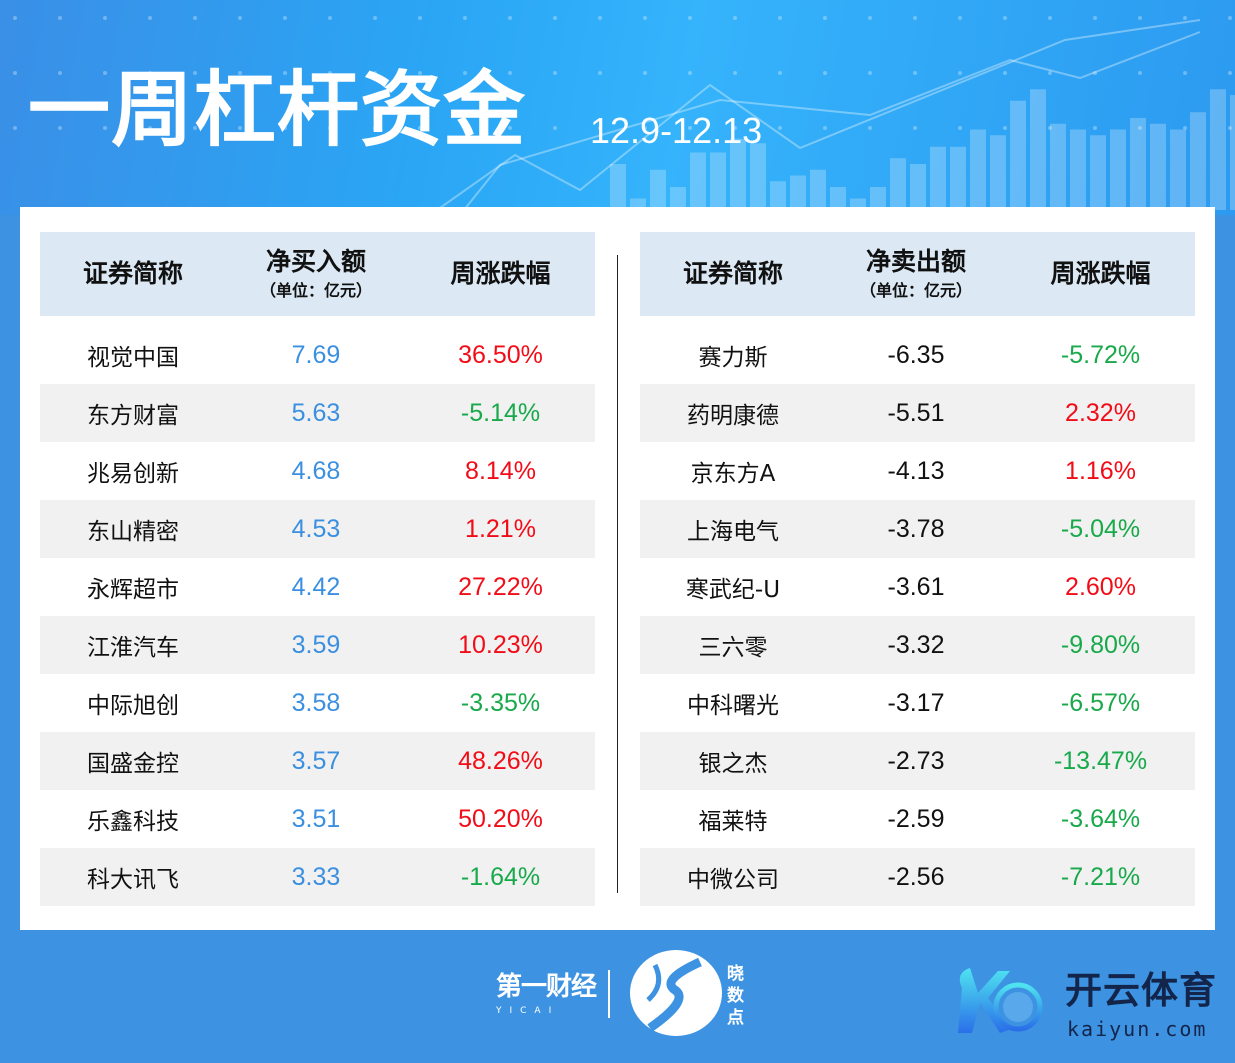 The height and width of the screenshot is (1063, 1235). I want to click on security-name: 中科曙光, so click(733, 706).